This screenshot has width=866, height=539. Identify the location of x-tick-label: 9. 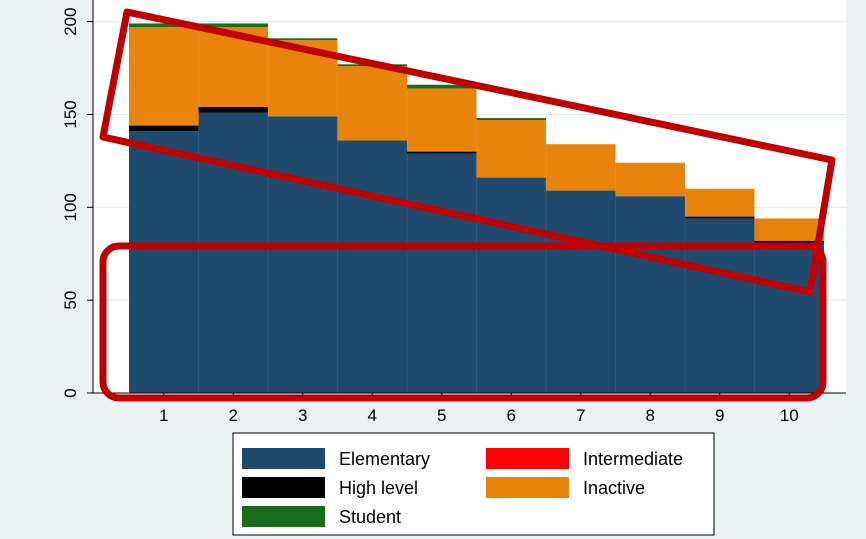
(719, 415).